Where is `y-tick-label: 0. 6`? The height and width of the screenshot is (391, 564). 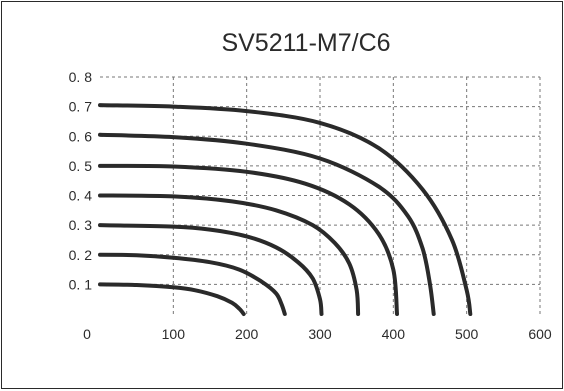 y-tick-label: 0. 6 is located at coordinates (81, 136).